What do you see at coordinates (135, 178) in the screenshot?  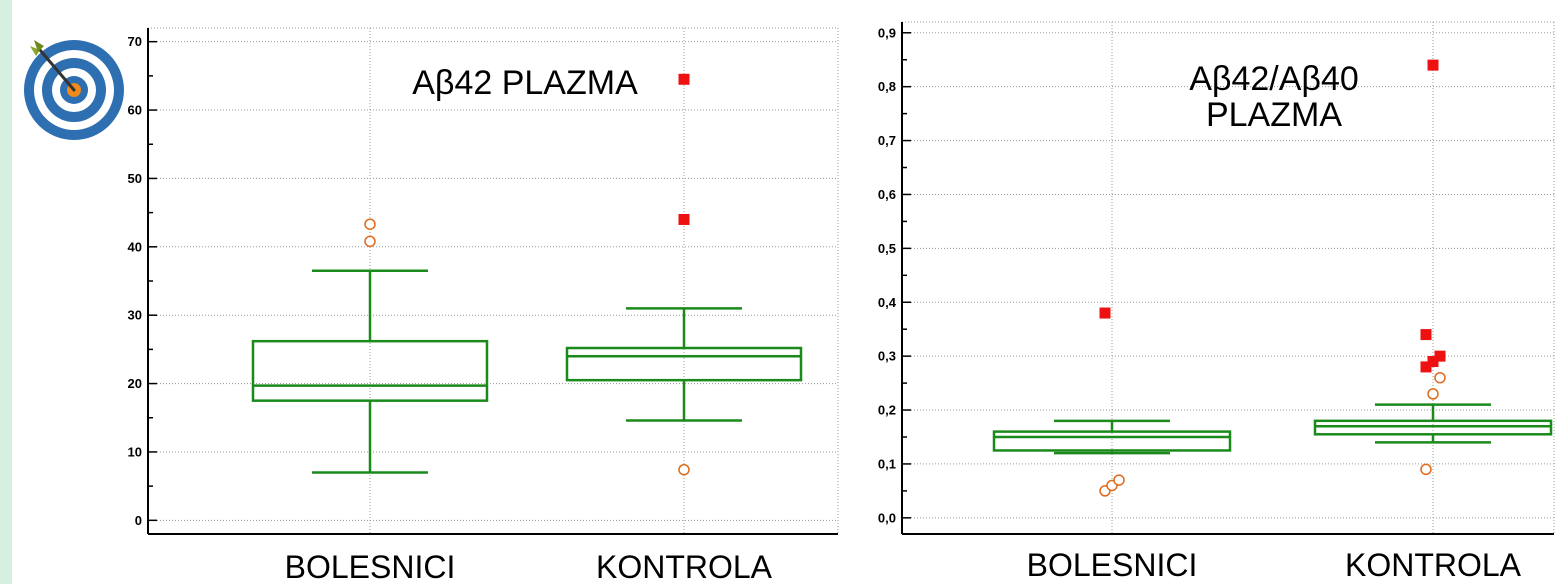 I see `y-tick-label: 50` at bounding box center [135, 178].